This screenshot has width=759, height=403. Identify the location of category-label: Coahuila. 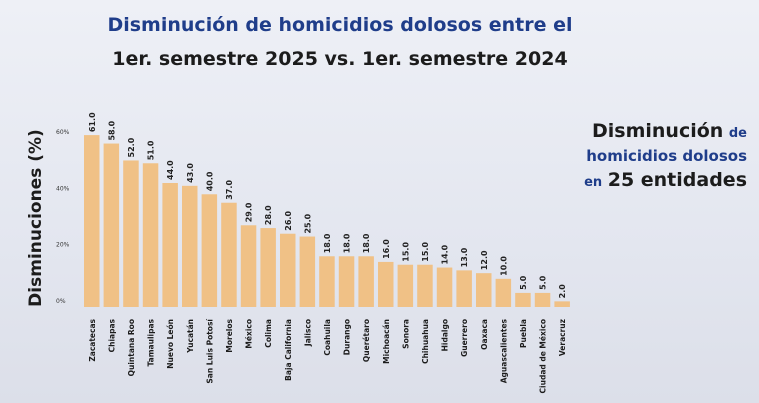
(327, 337).